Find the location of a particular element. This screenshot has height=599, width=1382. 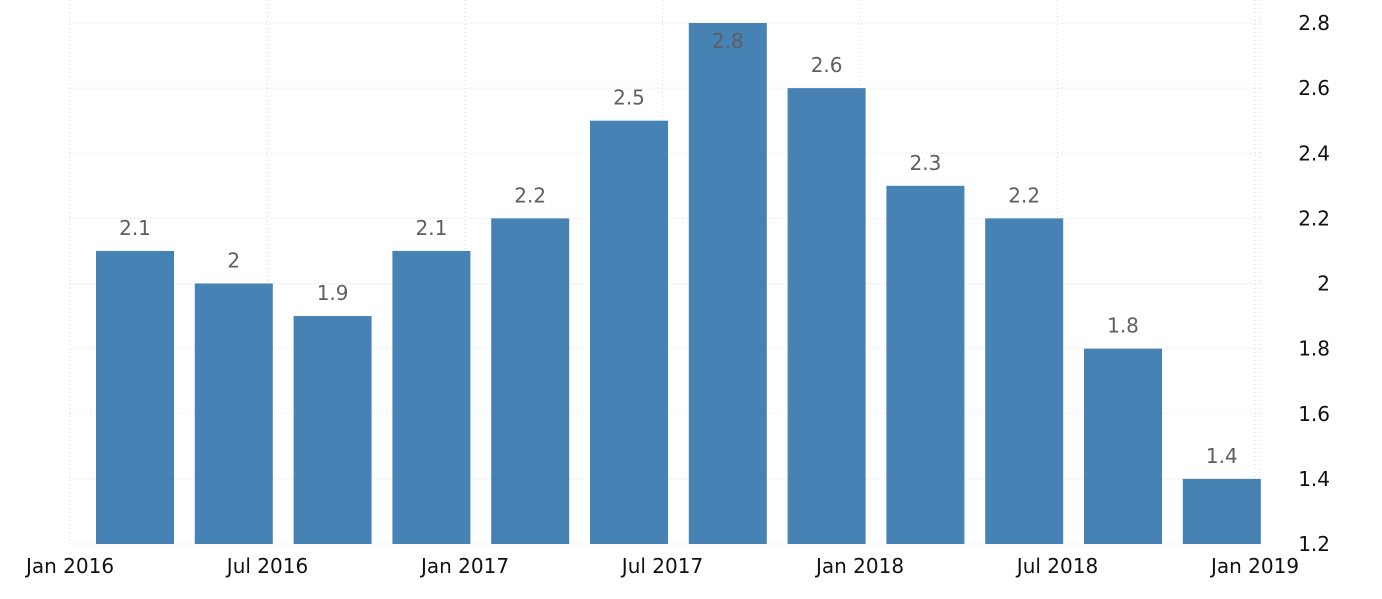

y-tick-label: 2.4 is located at coordinates (1314, 153).